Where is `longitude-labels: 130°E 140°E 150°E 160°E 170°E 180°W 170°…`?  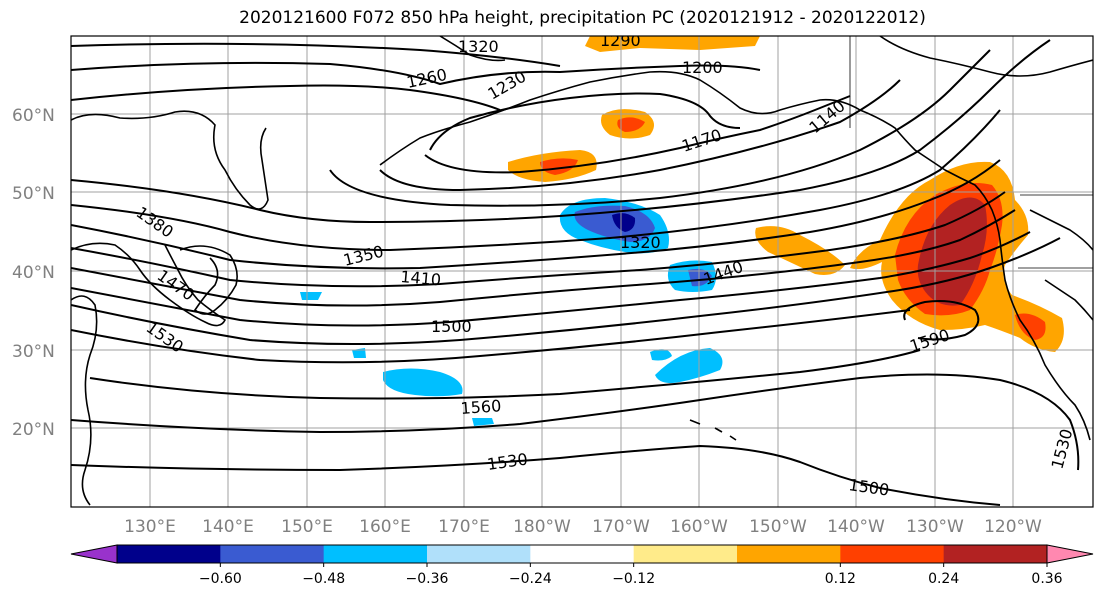
longitude-labels: 130°E 140°E 150°E 160°E 170°E 180°W 170°… is located at coordinates (583, 527).